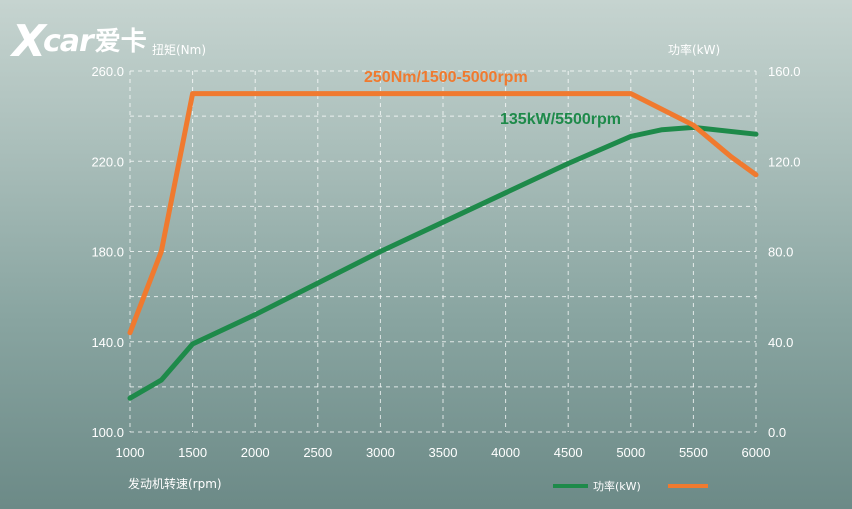 The width and height of the screenshot is (852, 509). Describe the element at coordinates (29, 41) in the screenshot. I see `logo-x-mark: X` at that location.